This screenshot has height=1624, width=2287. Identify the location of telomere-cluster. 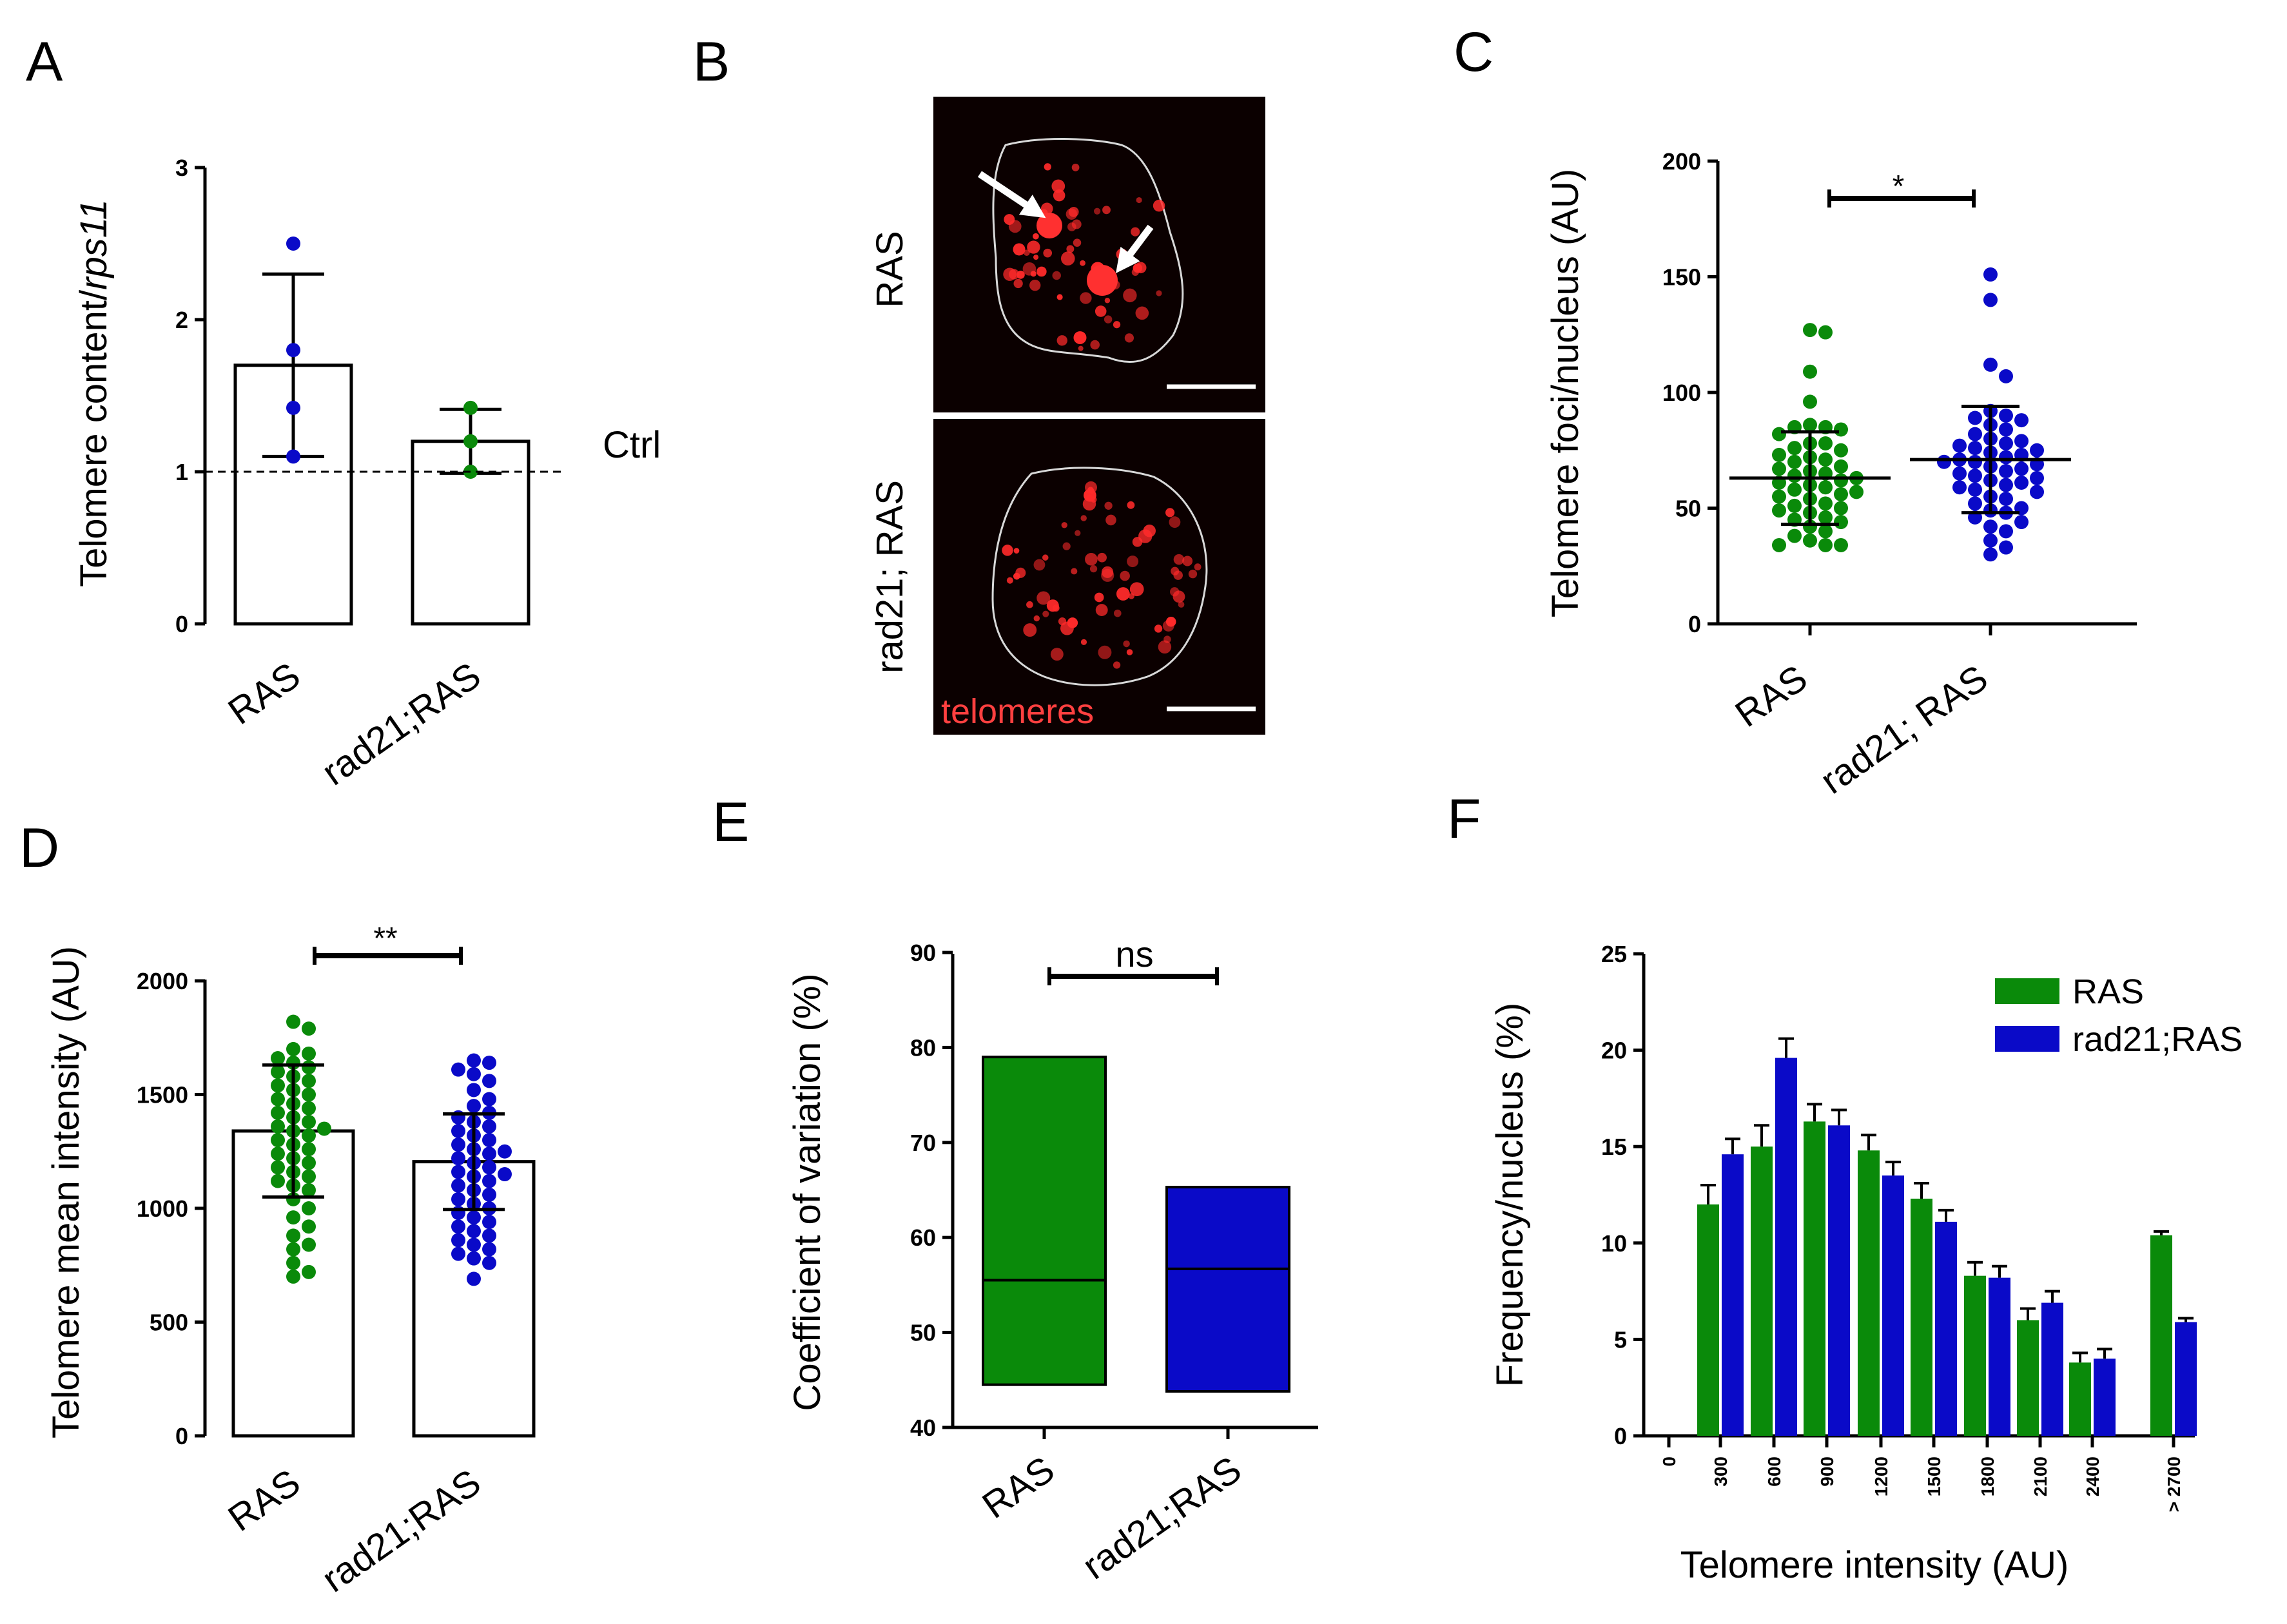
(1102, 280).